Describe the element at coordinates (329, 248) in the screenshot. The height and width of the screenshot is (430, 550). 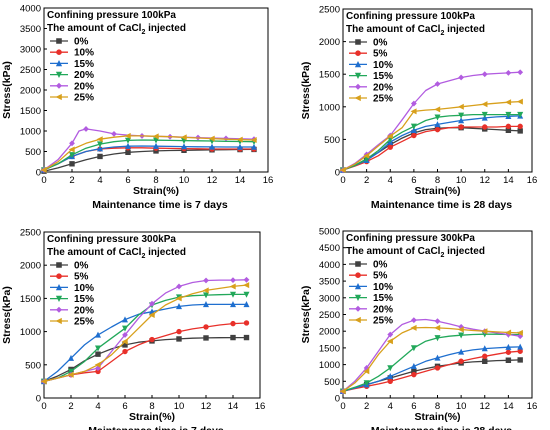
I see `y-tick-label: 4500` at that location.